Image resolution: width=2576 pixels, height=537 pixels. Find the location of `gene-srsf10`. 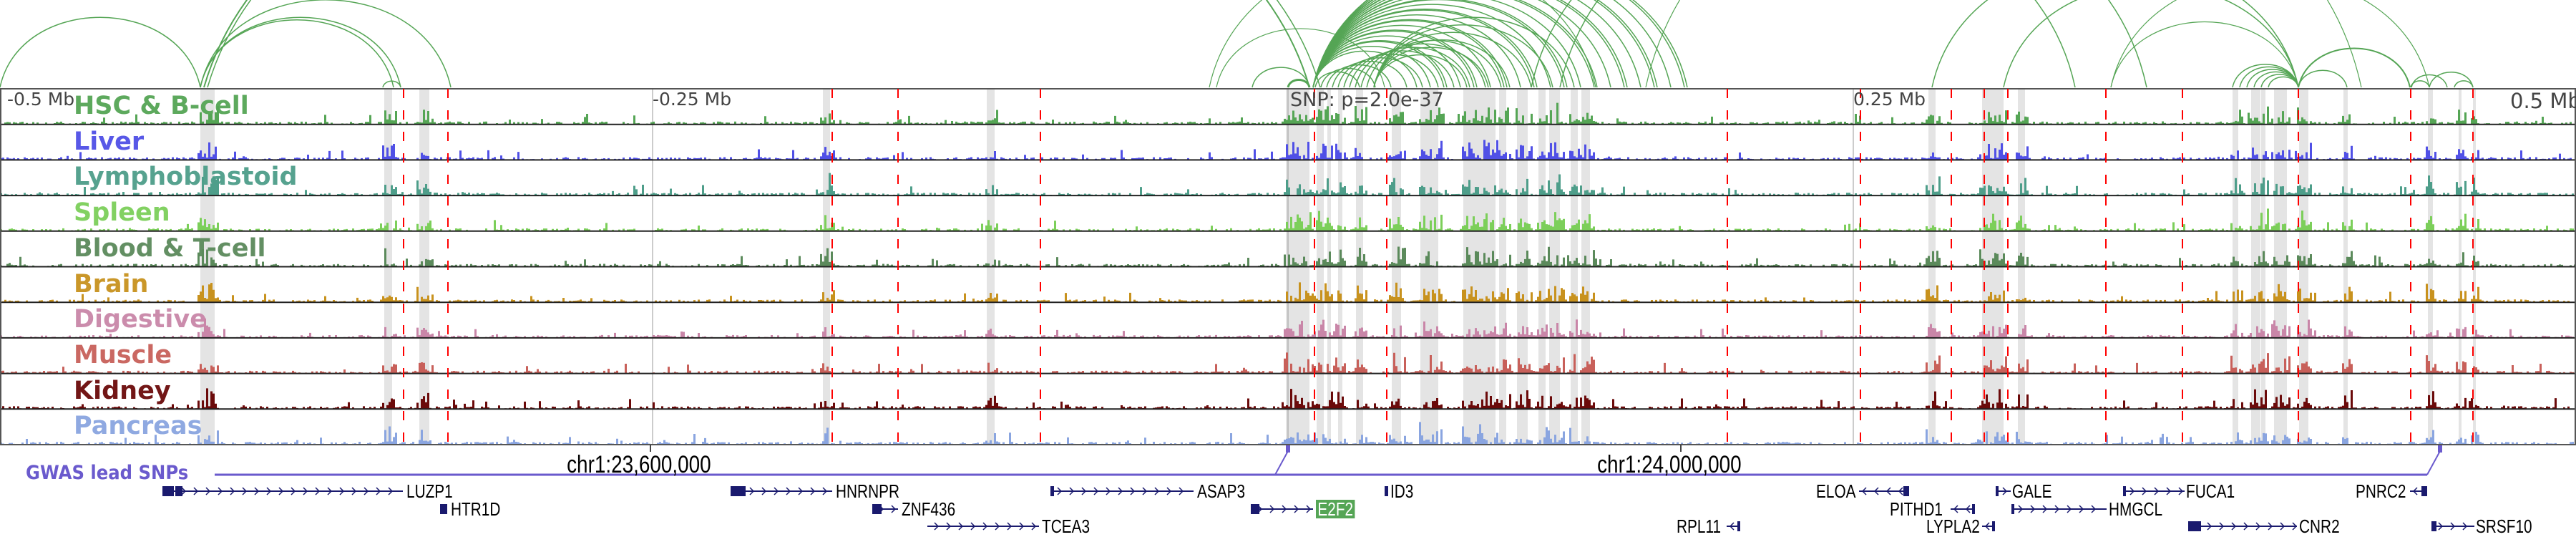

gene-srsf10 is located at coordinates (2452, 526).